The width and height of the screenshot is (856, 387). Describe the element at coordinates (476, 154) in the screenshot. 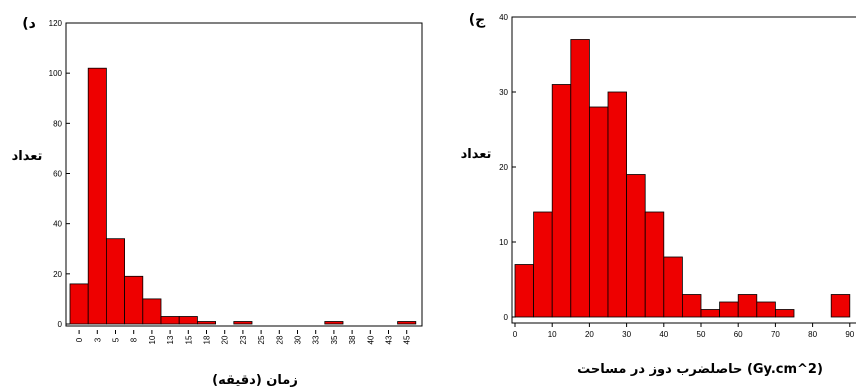

I see `y-axis-label-right: تعداد` at that location.